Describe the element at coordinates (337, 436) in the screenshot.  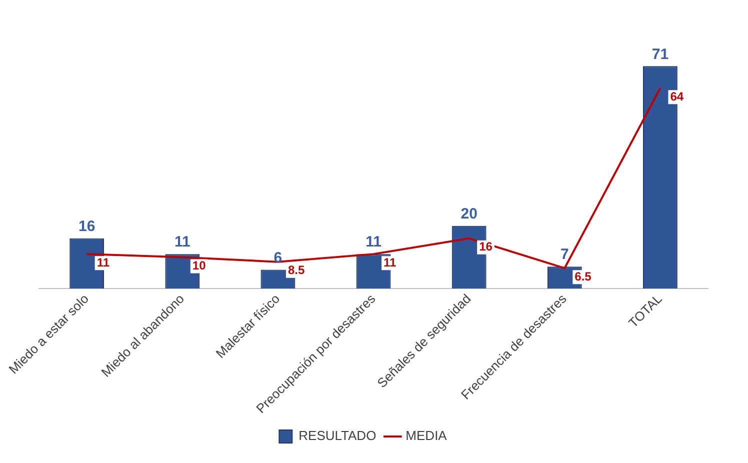
I see `legend-label: RESULTADO` at that location.